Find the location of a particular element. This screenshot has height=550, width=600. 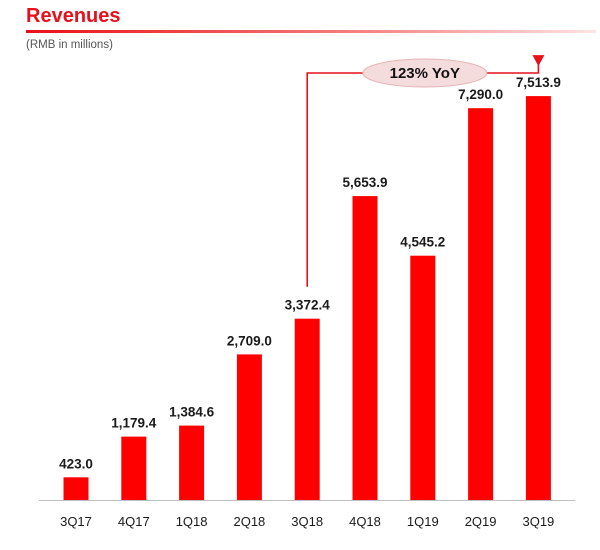

value-label-1q19: 4,545.2 is located at coordinates (422, 242).